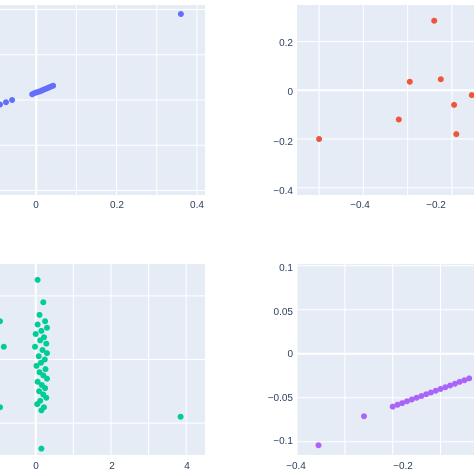 The image size is (474, 474). I want to click on y-tick-labels: 0.2 0 −0.2 −0.4, so click(283, 117).